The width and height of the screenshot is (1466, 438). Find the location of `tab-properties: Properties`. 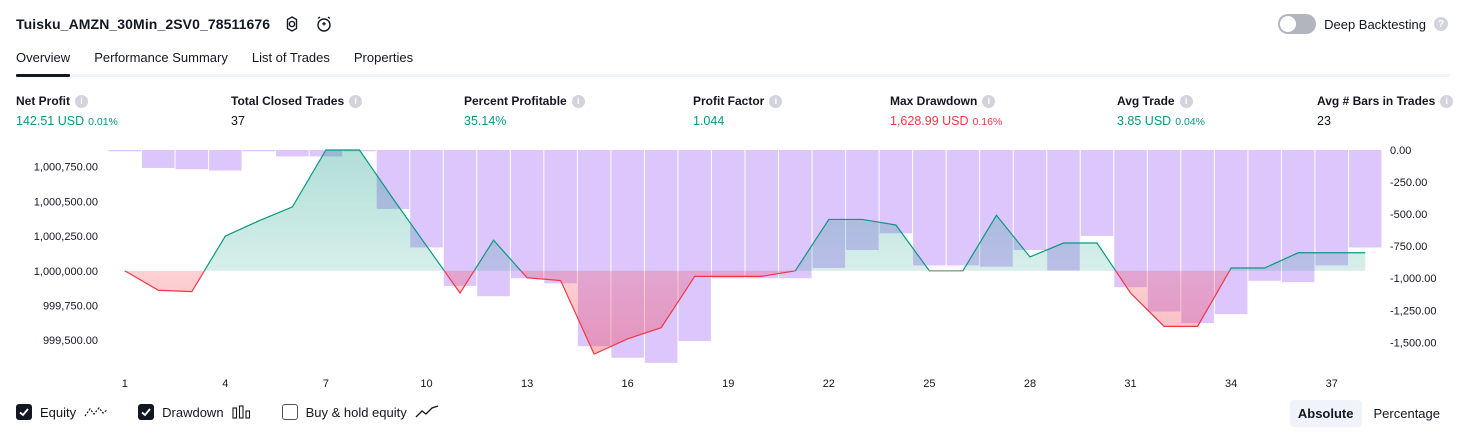

tab-properties: Properties is located at coordinates (383, 57).